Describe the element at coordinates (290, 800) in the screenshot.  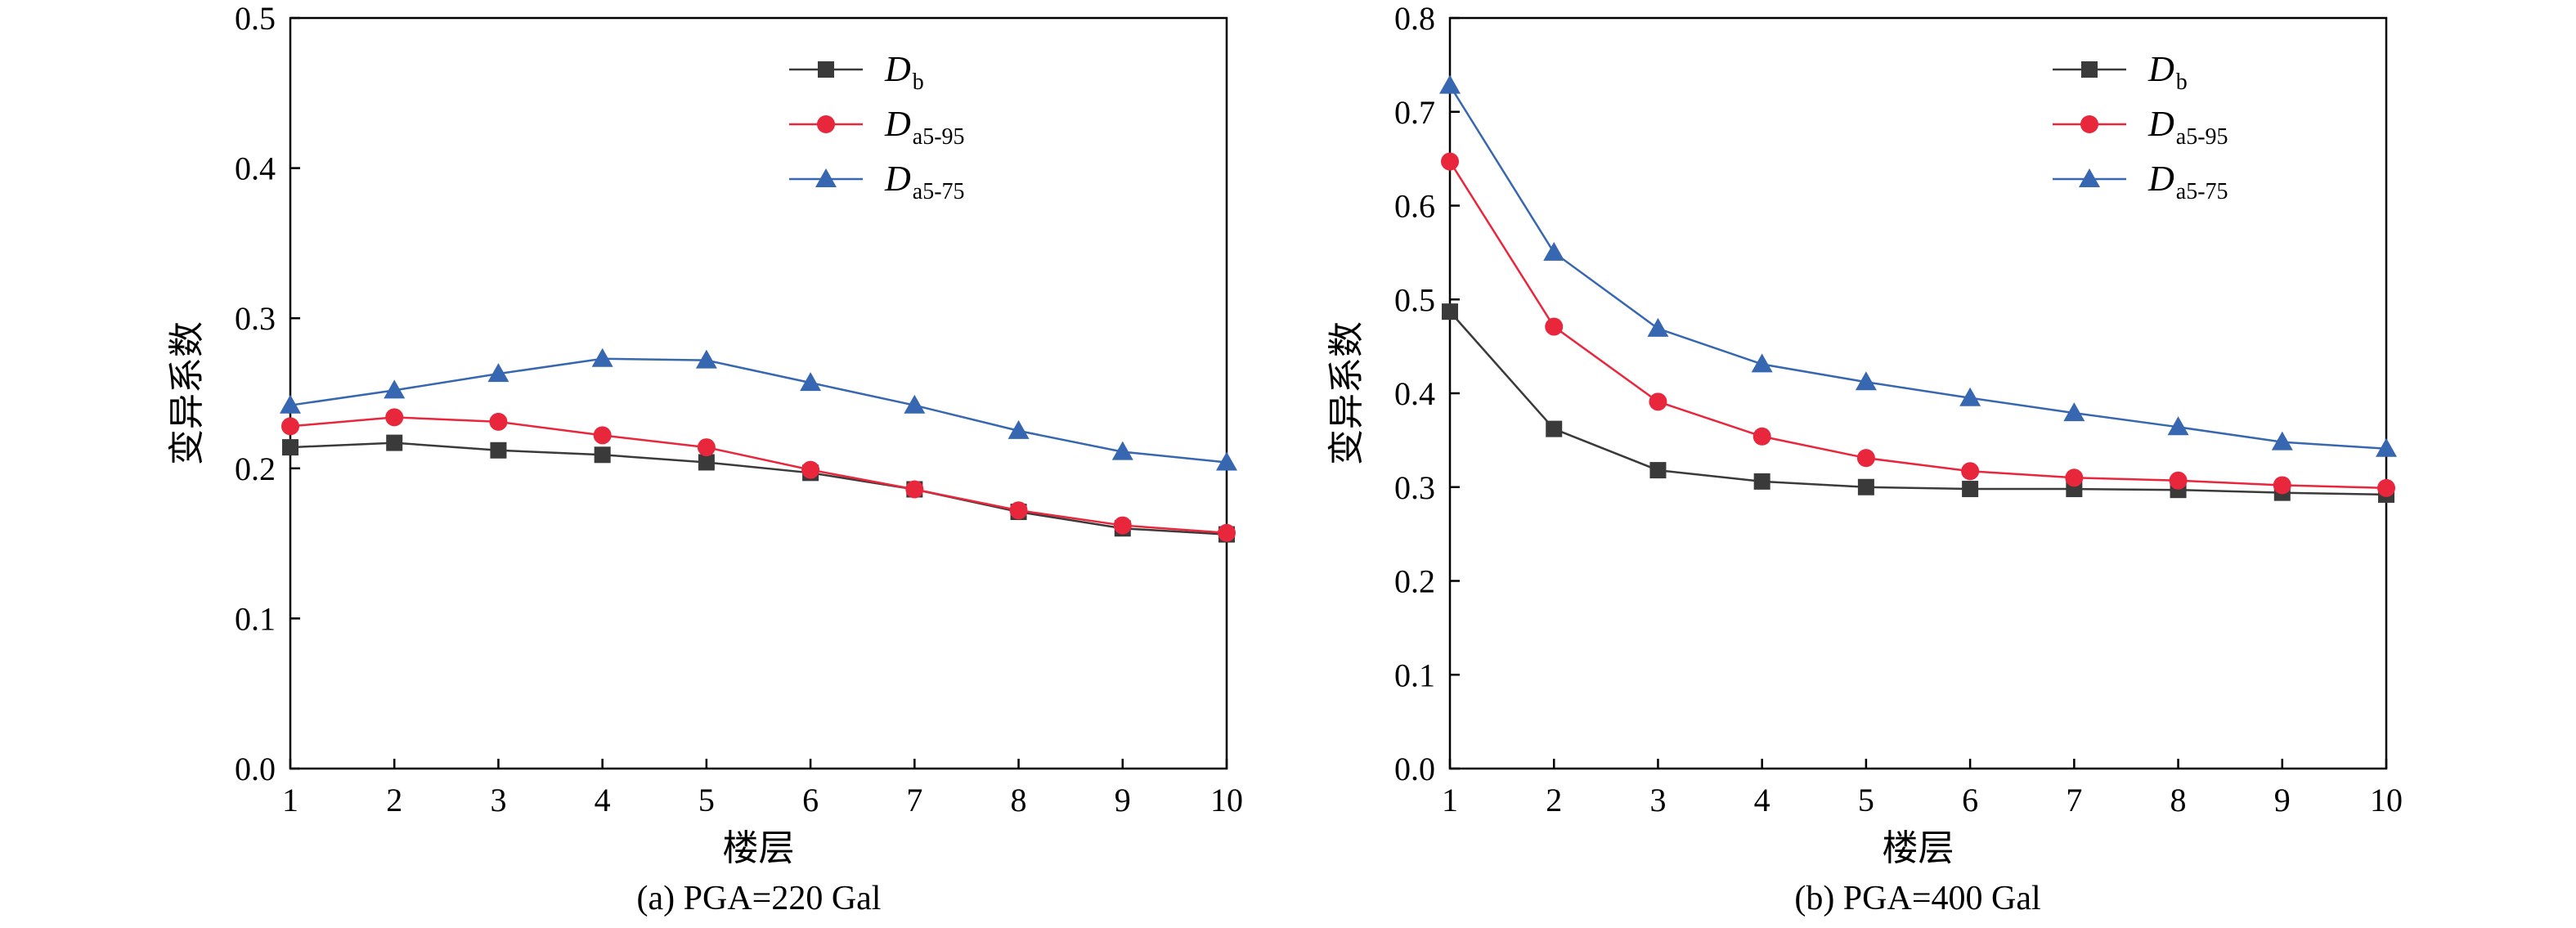
I see `x-tick-label: 1` at that location.